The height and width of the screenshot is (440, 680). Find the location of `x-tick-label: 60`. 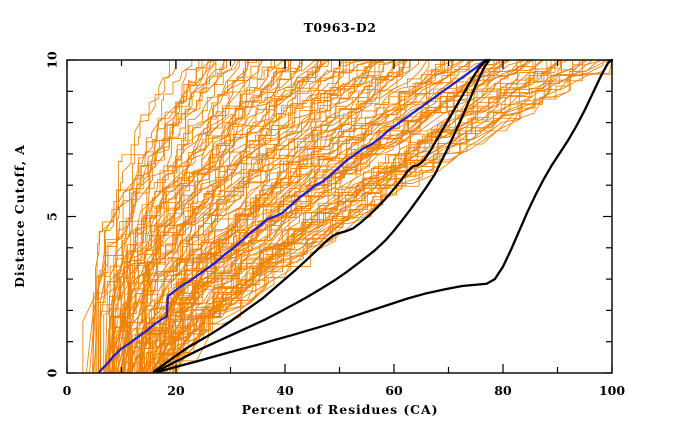

x-tick-label: 60 is located at coordinates (394, 390).